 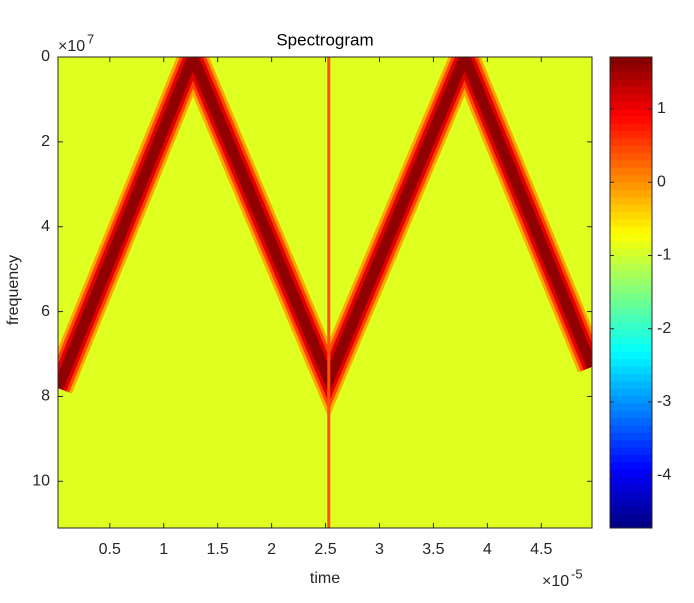 What do you see at coordinates (541, 549) in the screenshot?
I see `x-tick-label: 4.5` at bounding box center [541, 549].